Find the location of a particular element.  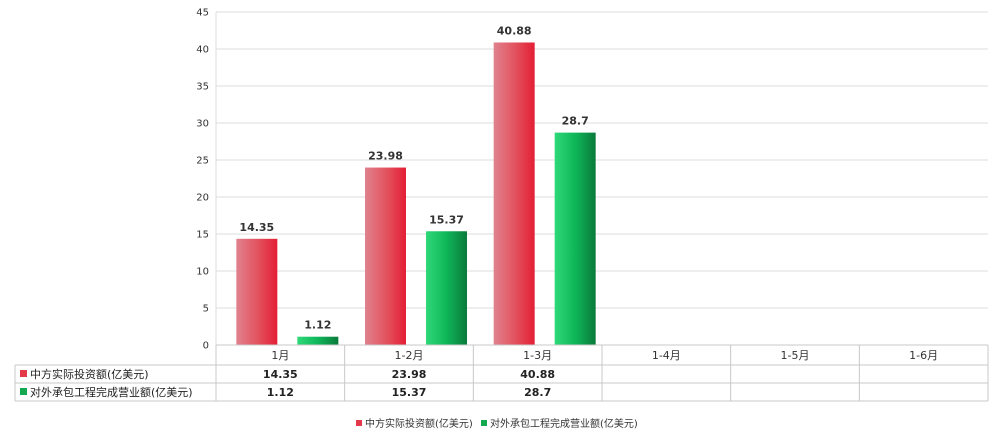

legend-entry: 中方实际投资额(亿美元) is located at coordinates (419, 423).